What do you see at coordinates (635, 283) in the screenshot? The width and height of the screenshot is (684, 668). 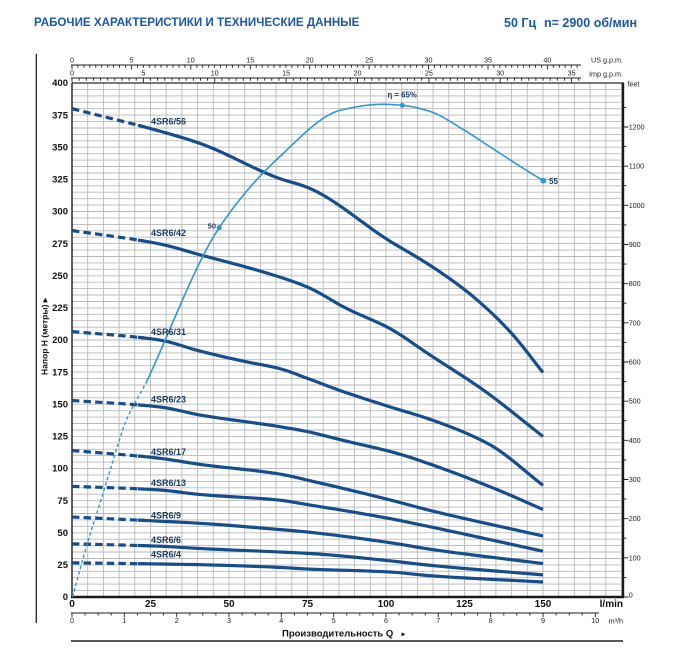 I see `svg-text: 800` at bounding box center [635, 283].